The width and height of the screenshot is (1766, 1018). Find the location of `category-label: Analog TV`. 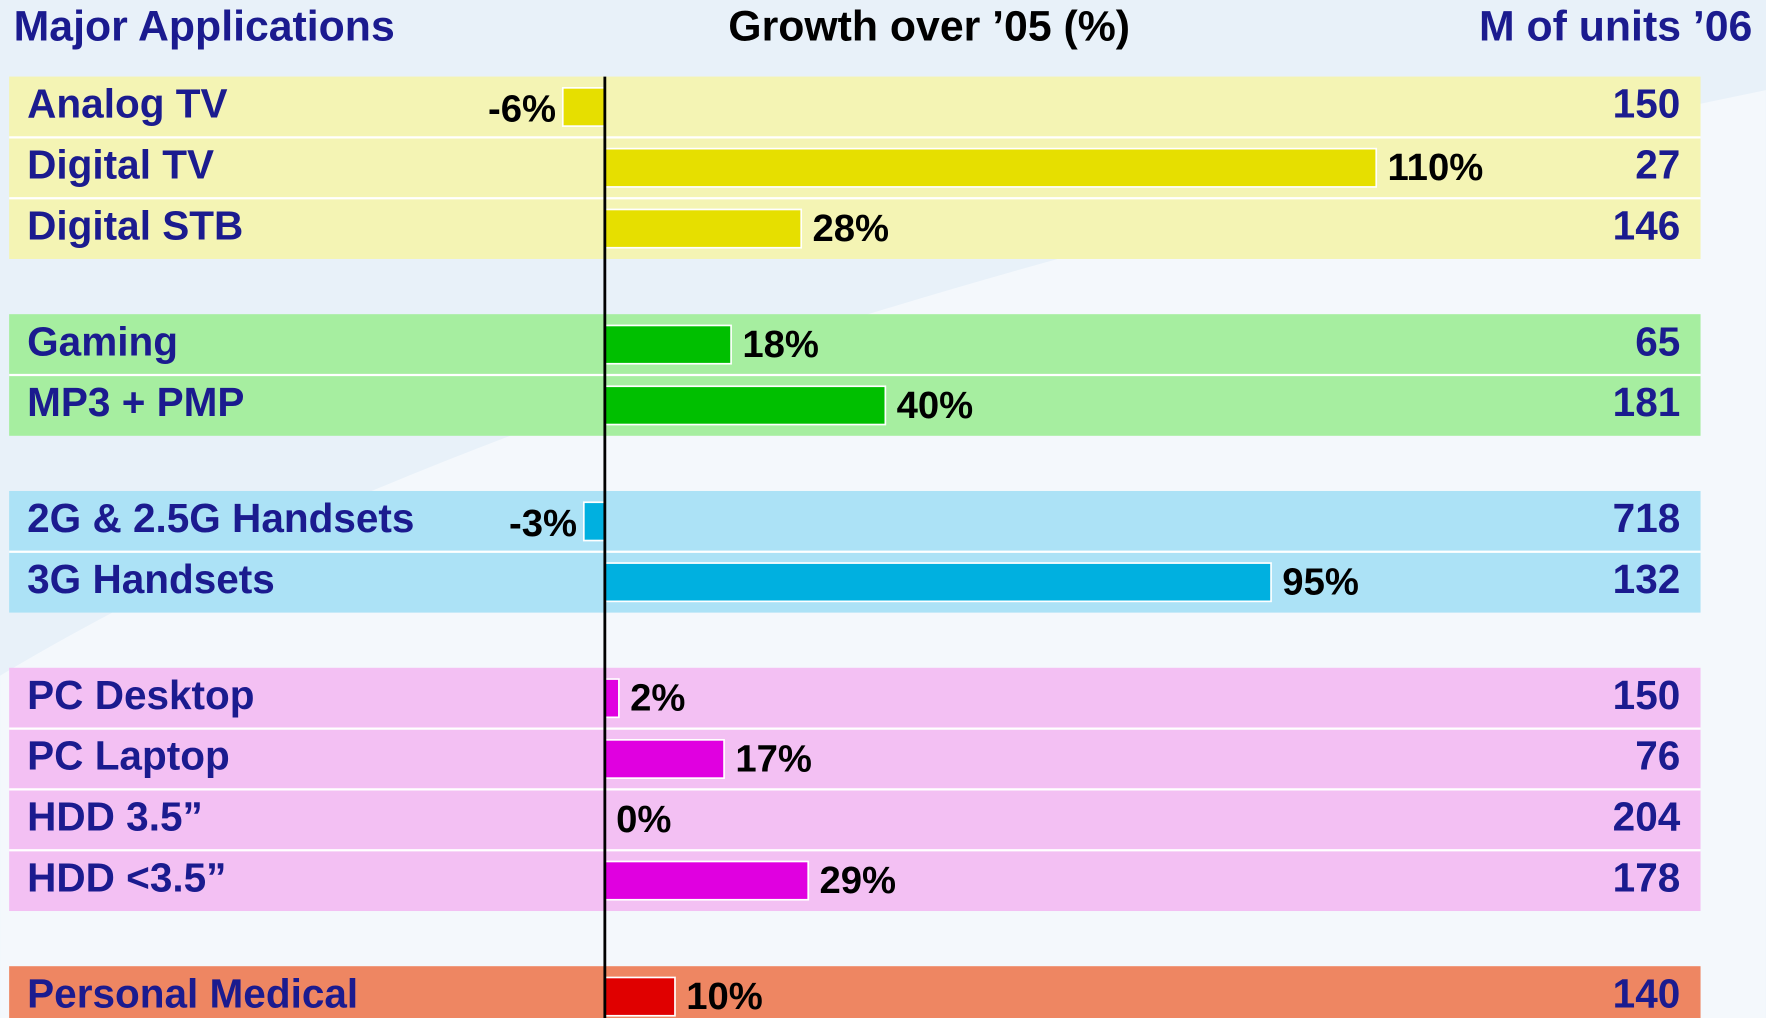

category-label: Analog TV is located at coordinates (127, 104).